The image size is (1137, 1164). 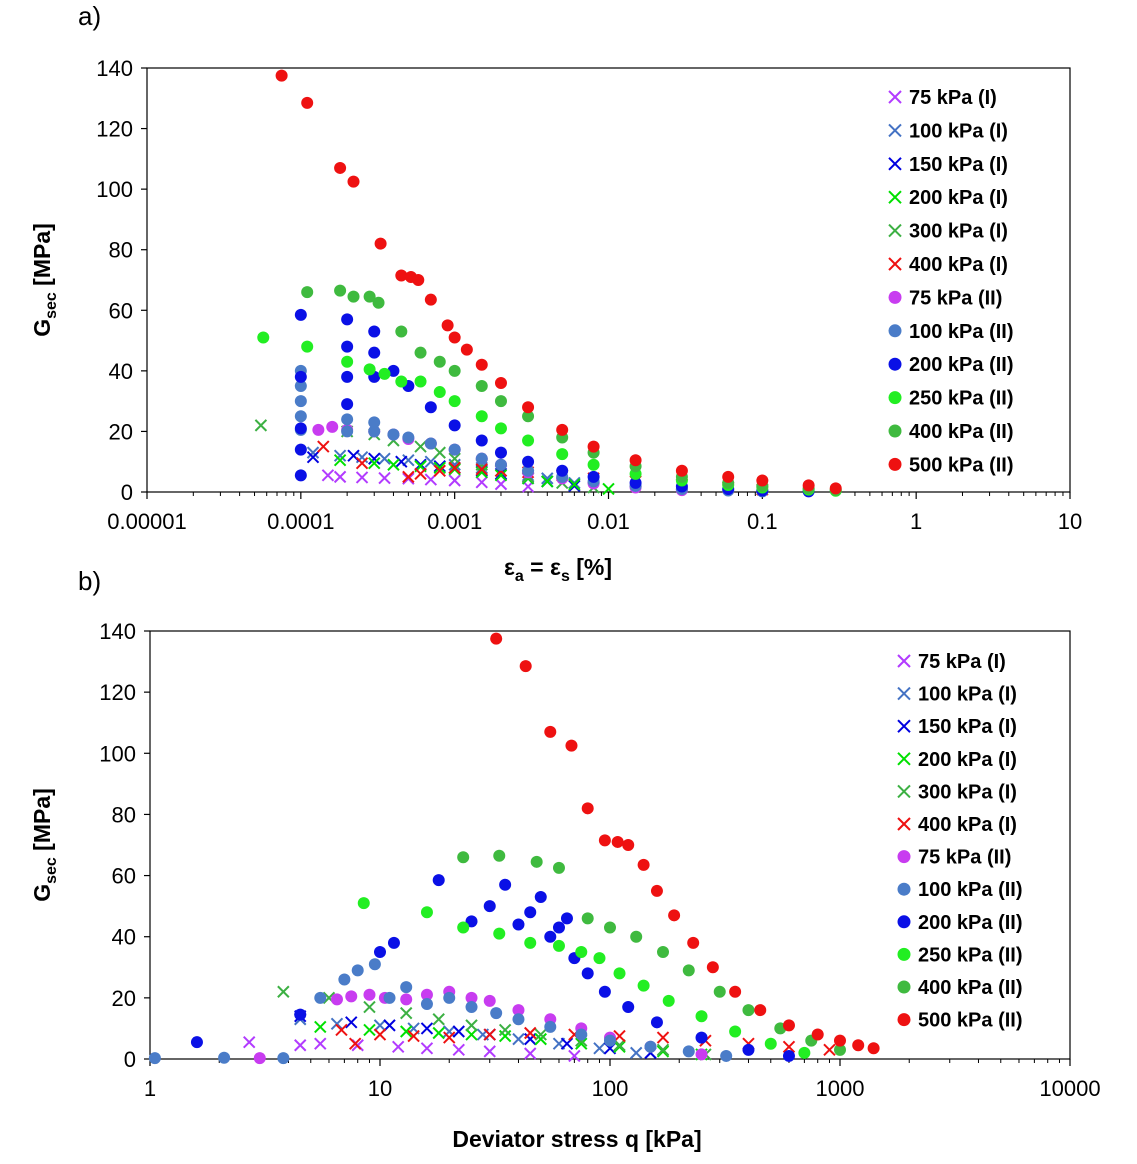 I want to click on x-tick-label: 0.01, so click(x=608, y=521).